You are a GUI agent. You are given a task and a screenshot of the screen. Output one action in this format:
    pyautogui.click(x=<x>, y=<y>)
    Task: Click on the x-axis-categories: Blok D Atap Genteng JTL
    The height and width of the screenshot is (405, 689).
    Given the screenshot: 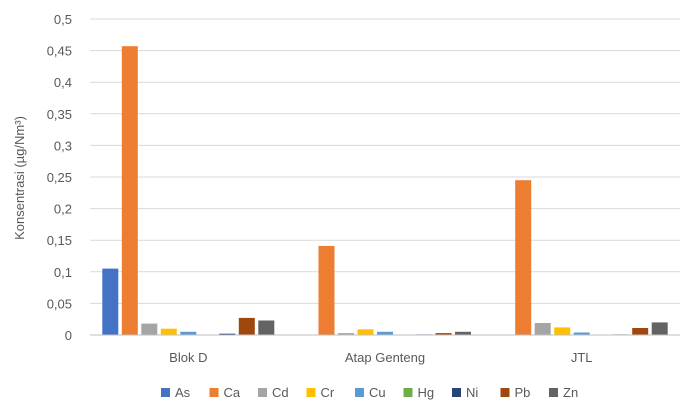 What is the action you would take?
    pyautogui.click(x=380, y=357)
    